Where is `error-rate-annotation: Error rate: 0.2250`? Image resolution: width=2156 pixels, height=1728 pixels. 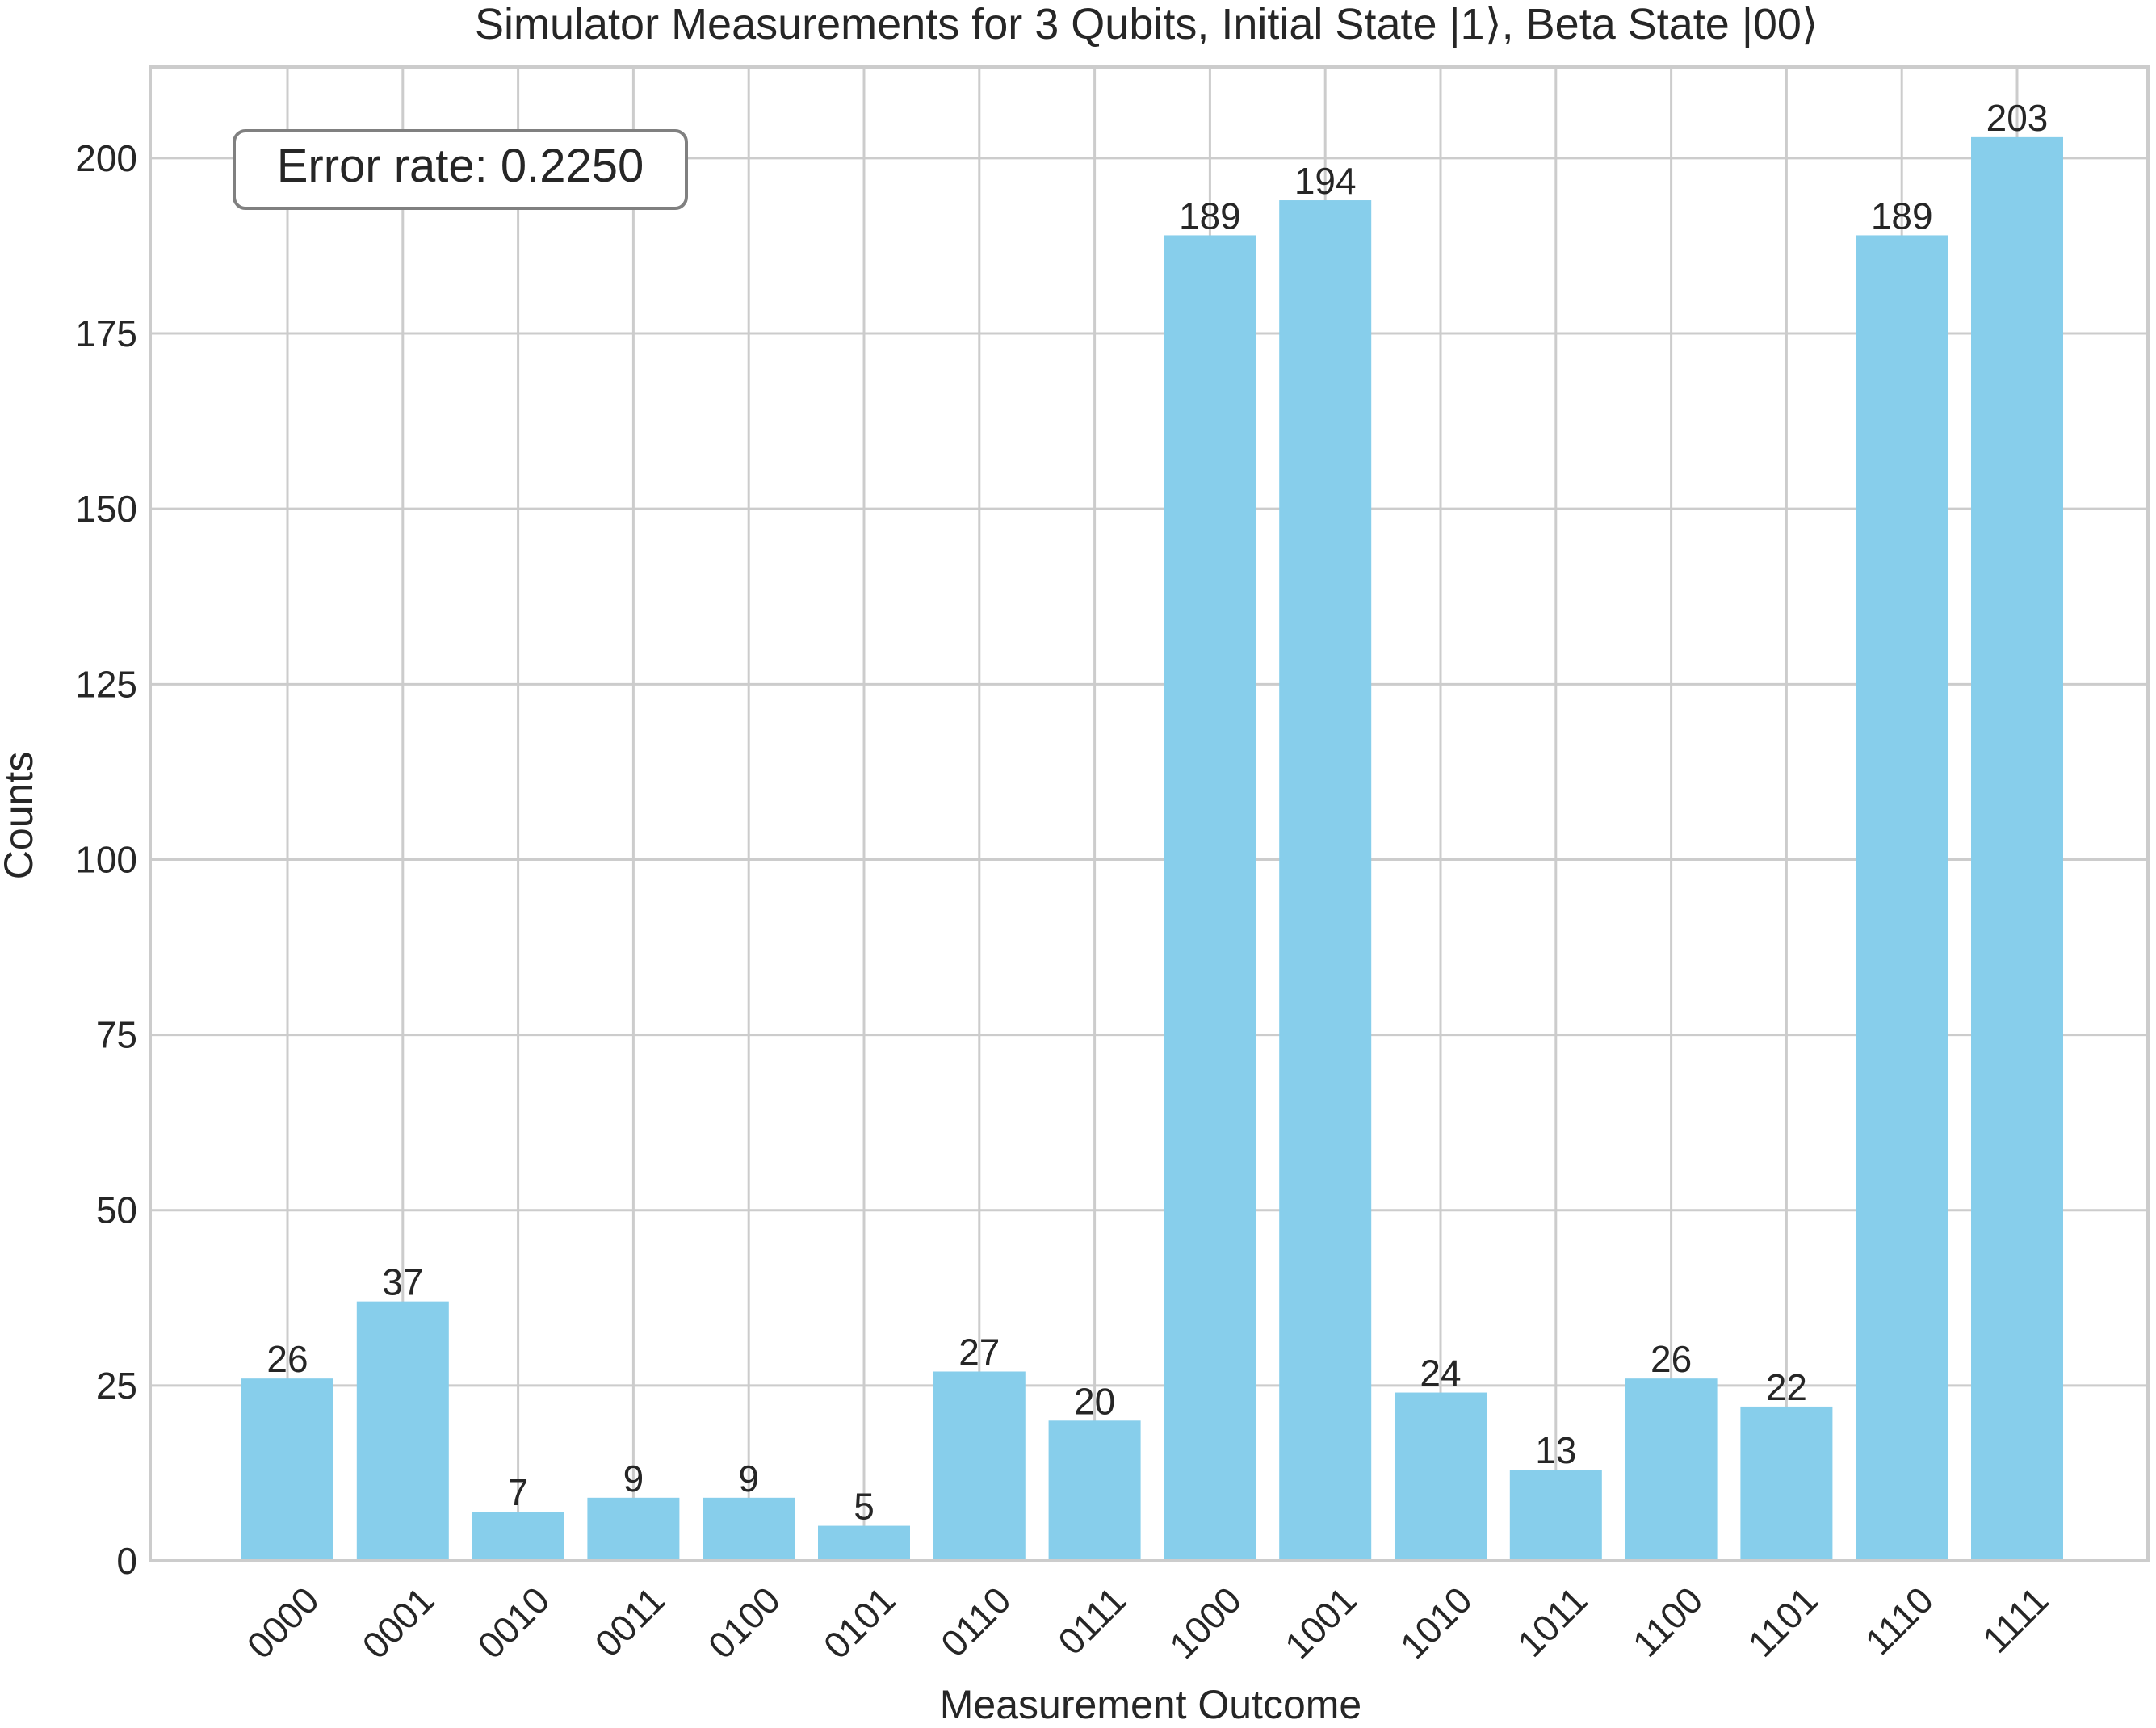
error-rate-annotation: Error rate: 0.2250 is located at coordinates (460, 166).